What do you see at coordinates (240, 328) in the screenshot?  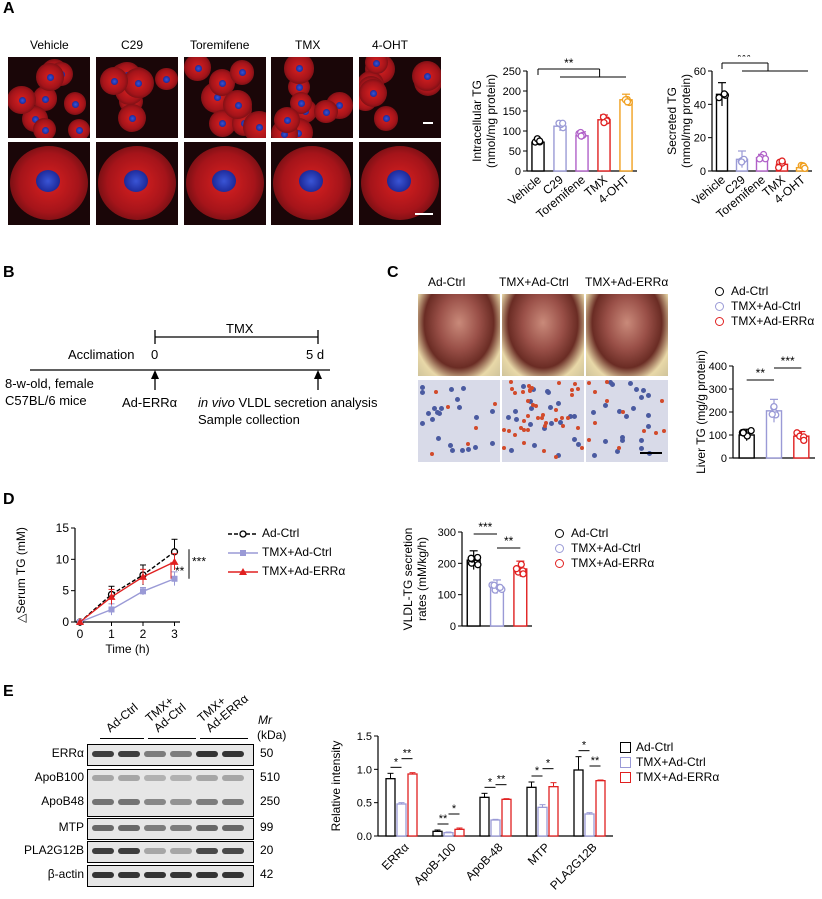 I see `tmx-label: TMX` at bounding box center [240, 328].